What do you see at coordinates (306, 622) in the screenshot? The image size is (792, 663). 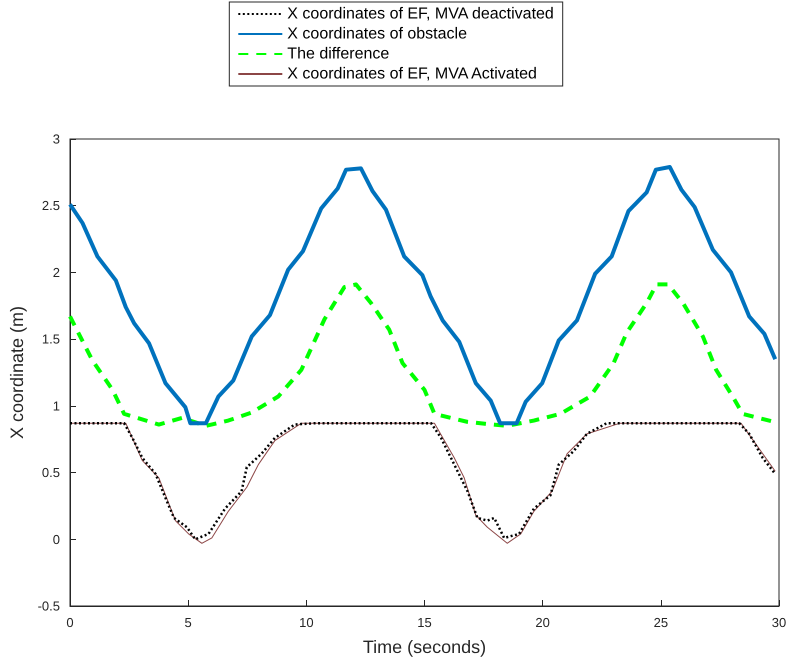 I see `x-tick-label: 10` at bounding box center [306, 622].